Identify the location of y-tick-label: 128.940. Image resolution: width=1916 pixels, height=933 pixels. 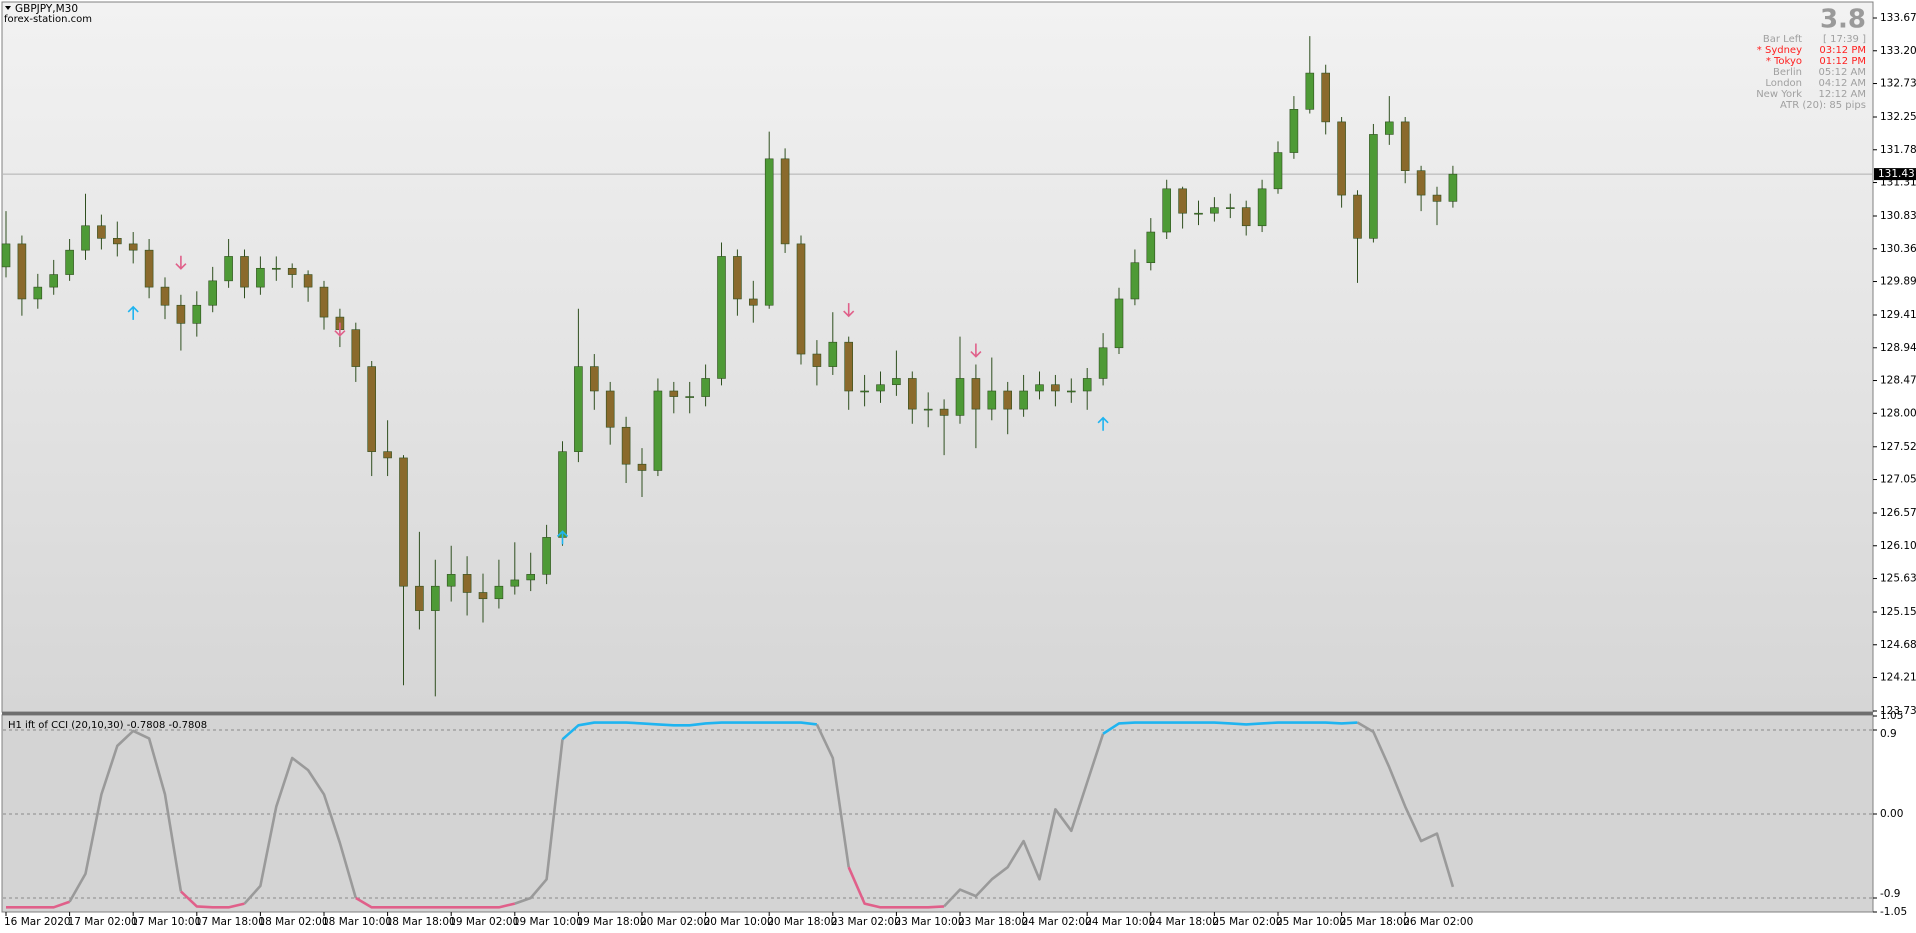
(1898, 348).